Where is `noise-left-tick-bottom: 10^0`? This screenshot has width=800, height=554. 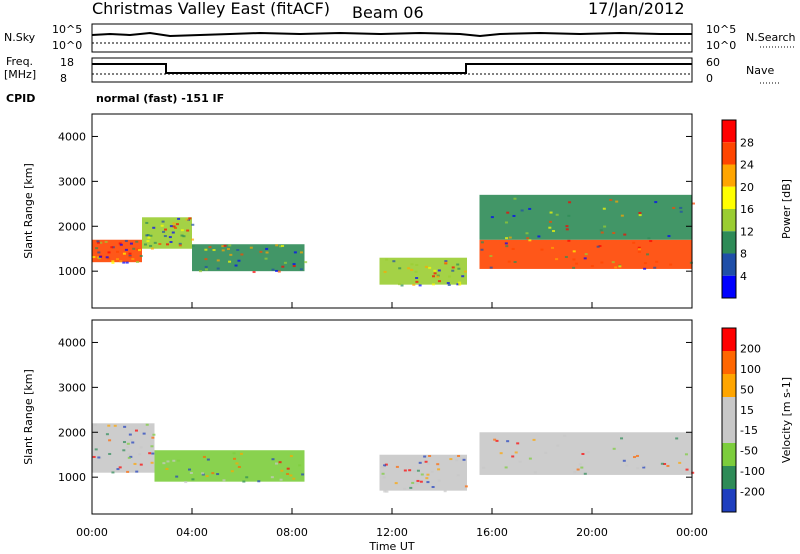 noise-left-tick-bottom: 10^0 is located at coordinates (67, 45).